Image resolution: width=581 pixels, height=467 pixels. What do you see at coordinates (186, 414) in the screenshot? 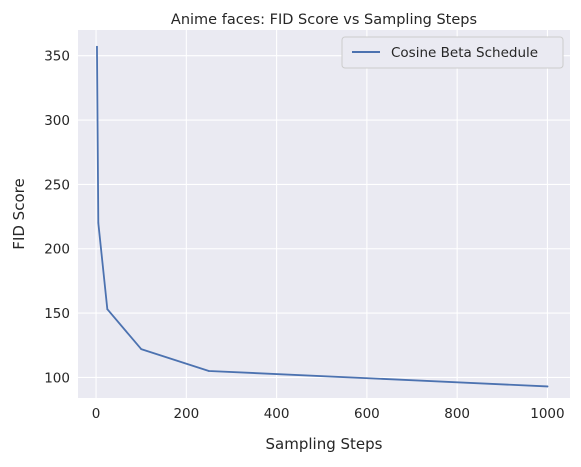
I see `x-tick-label: 200` at bounding box center [186, 414].